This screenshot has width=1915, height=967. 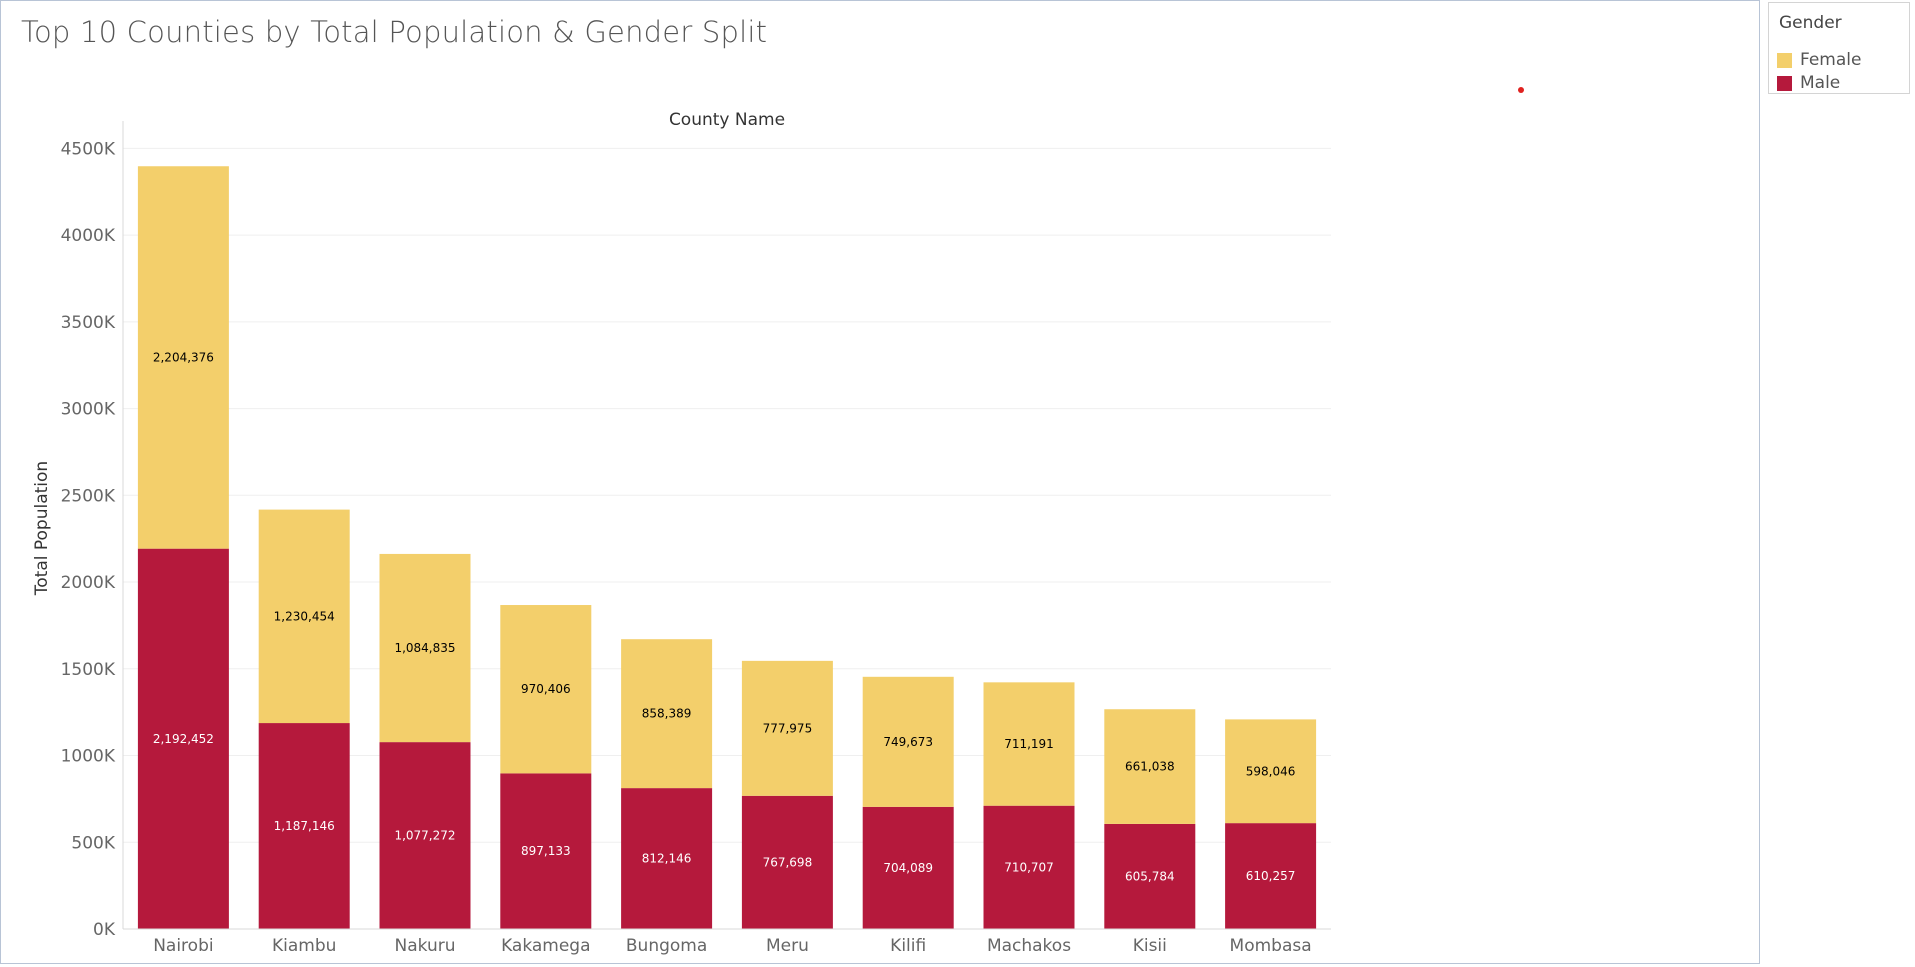 I want to click on legend-label-male: Male, so click(x=1820, y=83).